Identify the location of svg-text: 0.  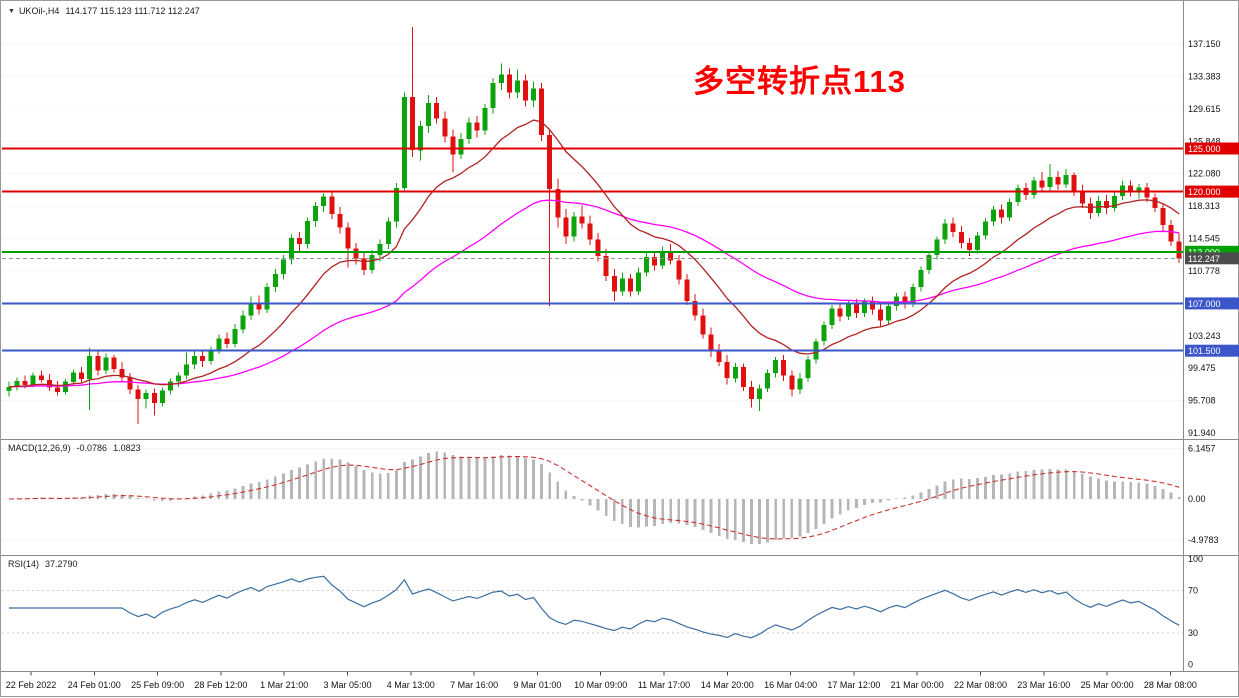
(1190, 665).